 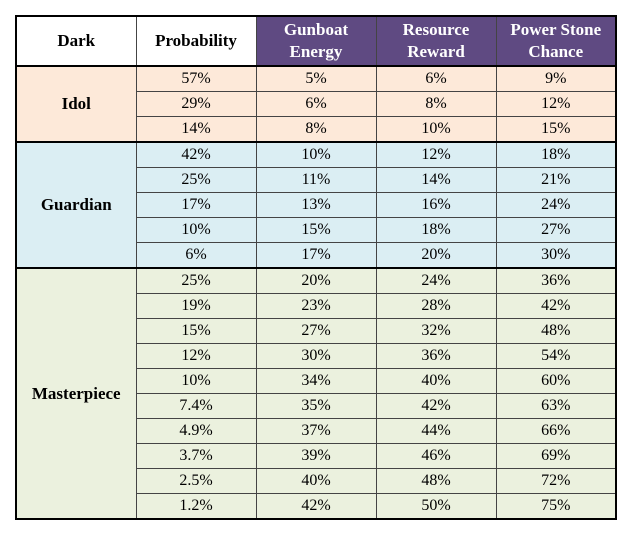 What do you see at coordinates (556, 481) in the screenshot?
I see `value-cell: 72%` at bounding box center [556, 481].